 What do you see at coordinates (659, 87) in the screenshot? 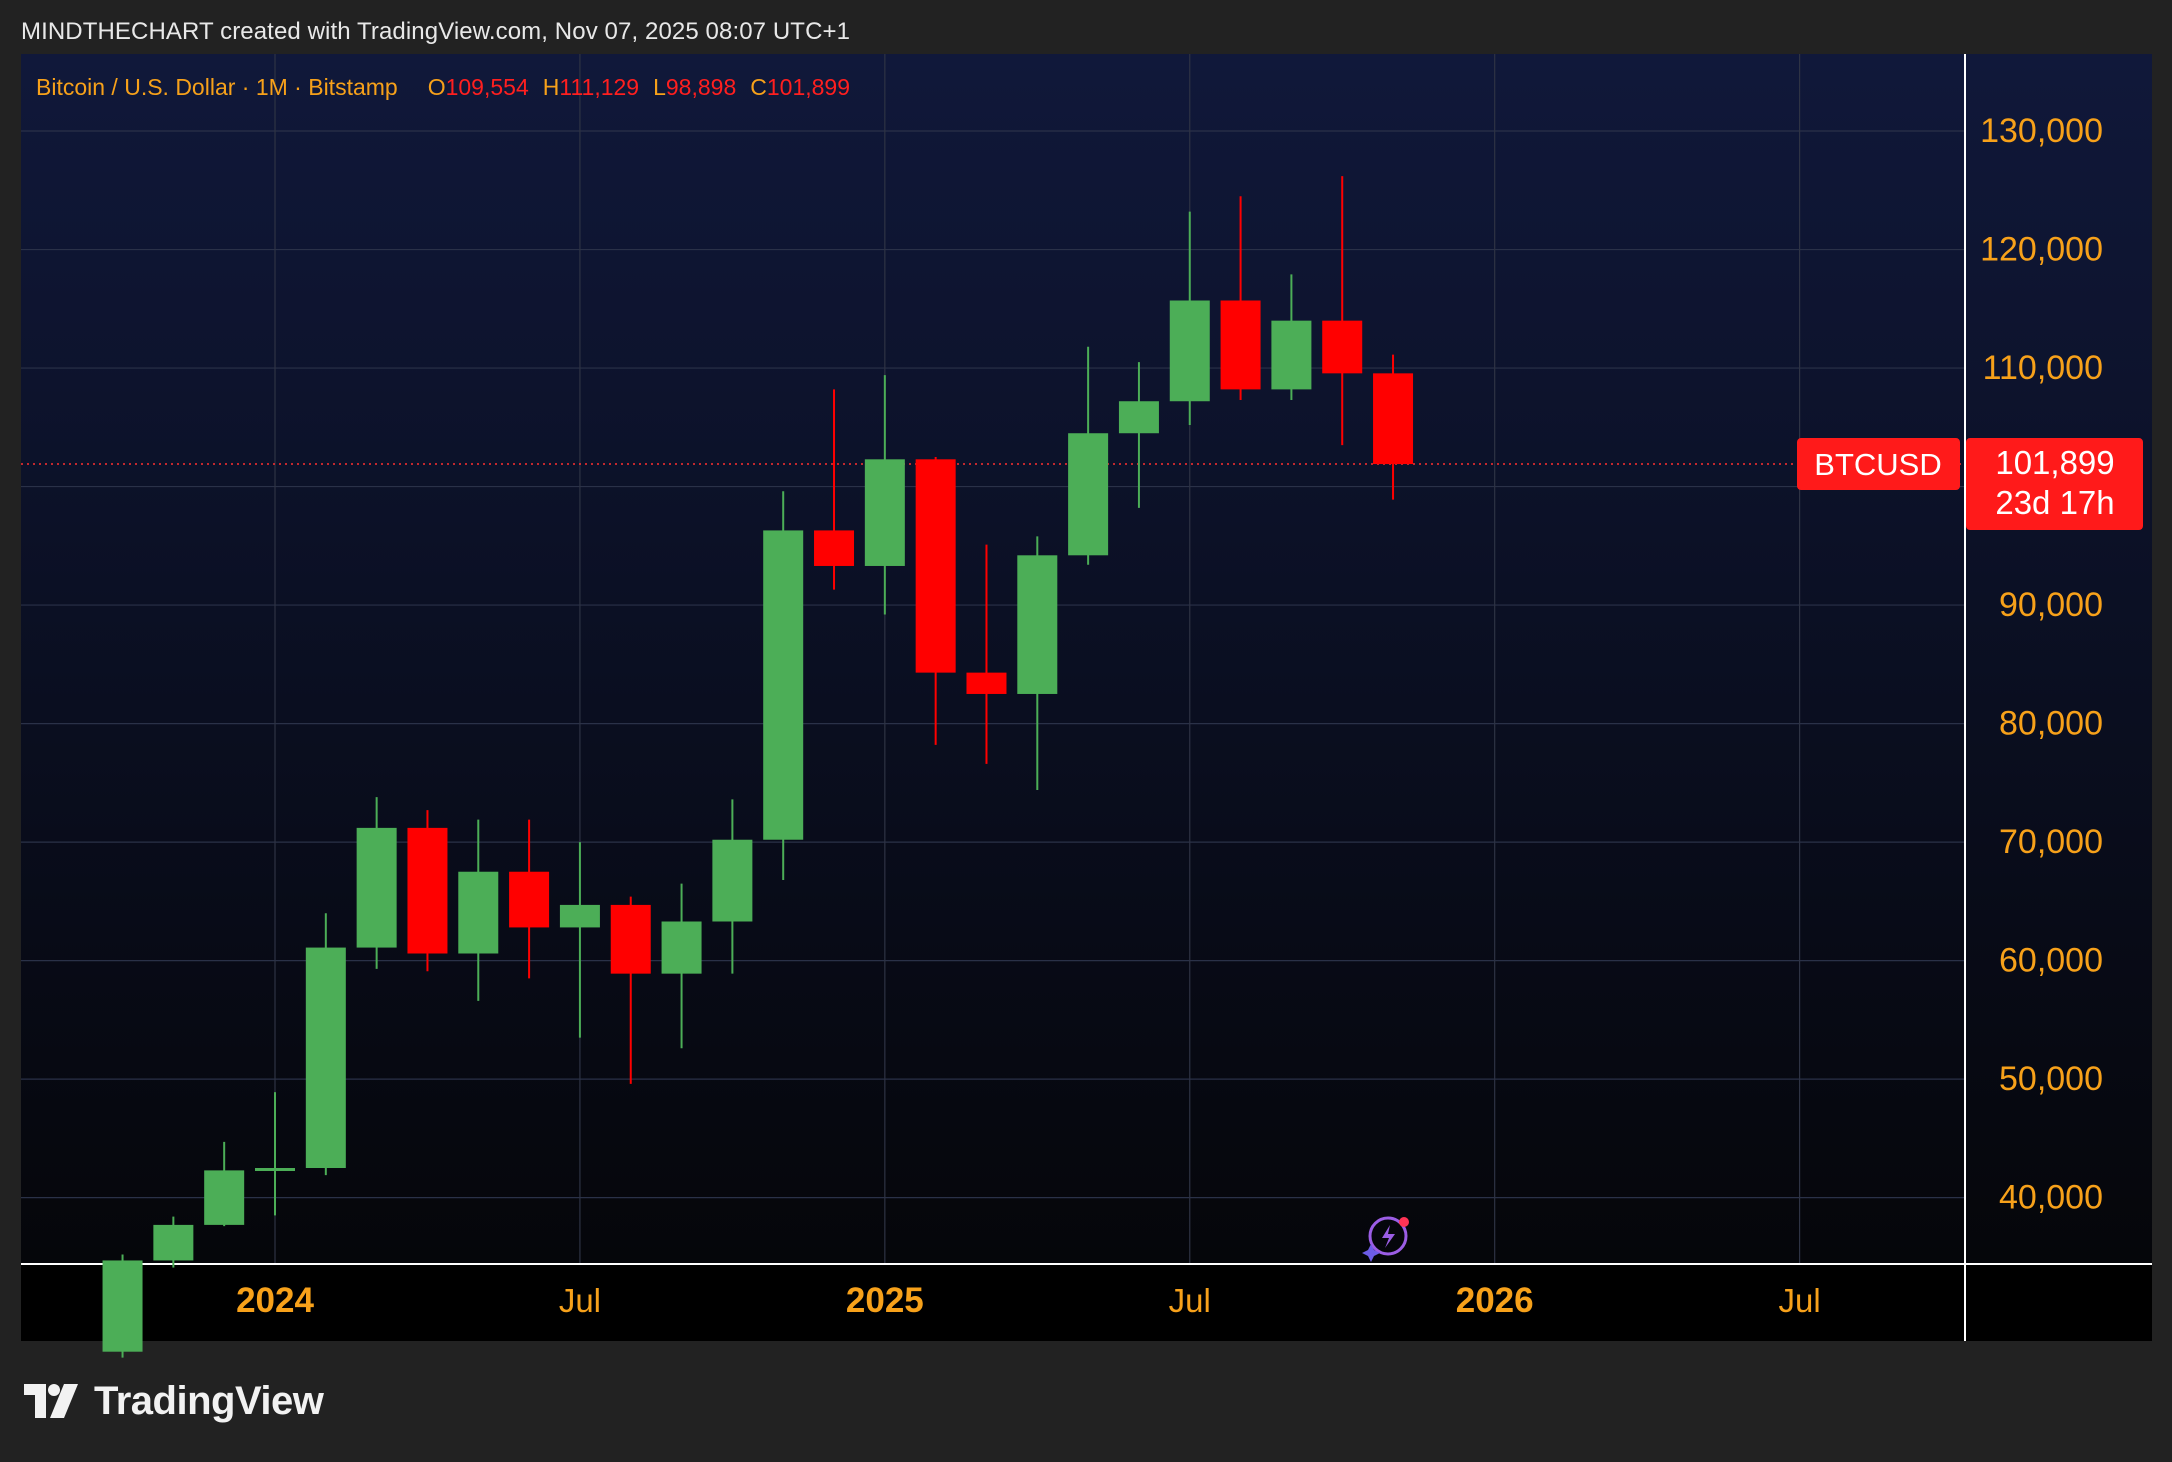
I see `low-label: L` at bounding box center [659, 87].